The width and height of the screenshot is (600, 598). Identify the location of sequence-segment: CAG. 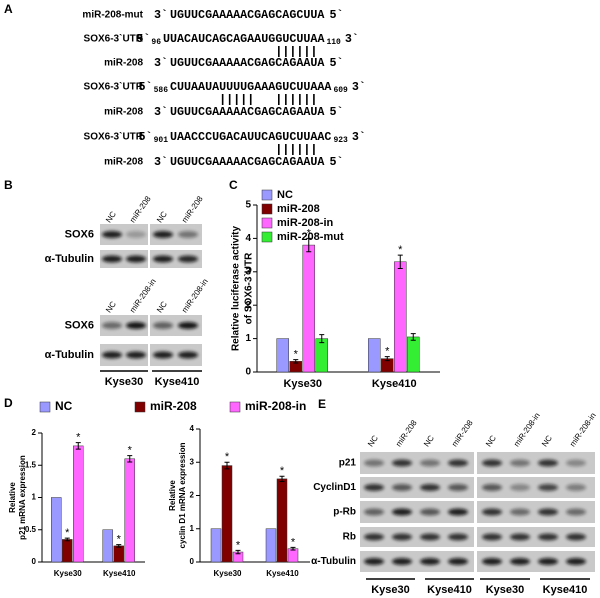
(285, 15).